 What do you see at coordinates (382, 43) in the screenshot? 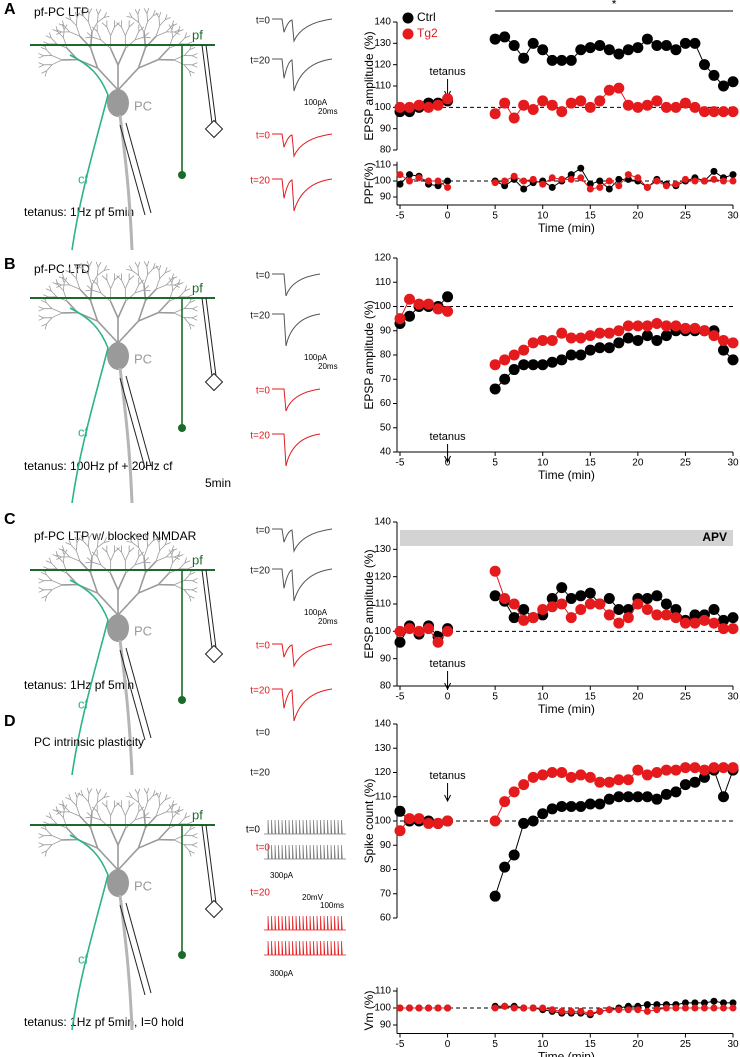
I see `y-tick-label: 130` at bounding box center [382, 43].